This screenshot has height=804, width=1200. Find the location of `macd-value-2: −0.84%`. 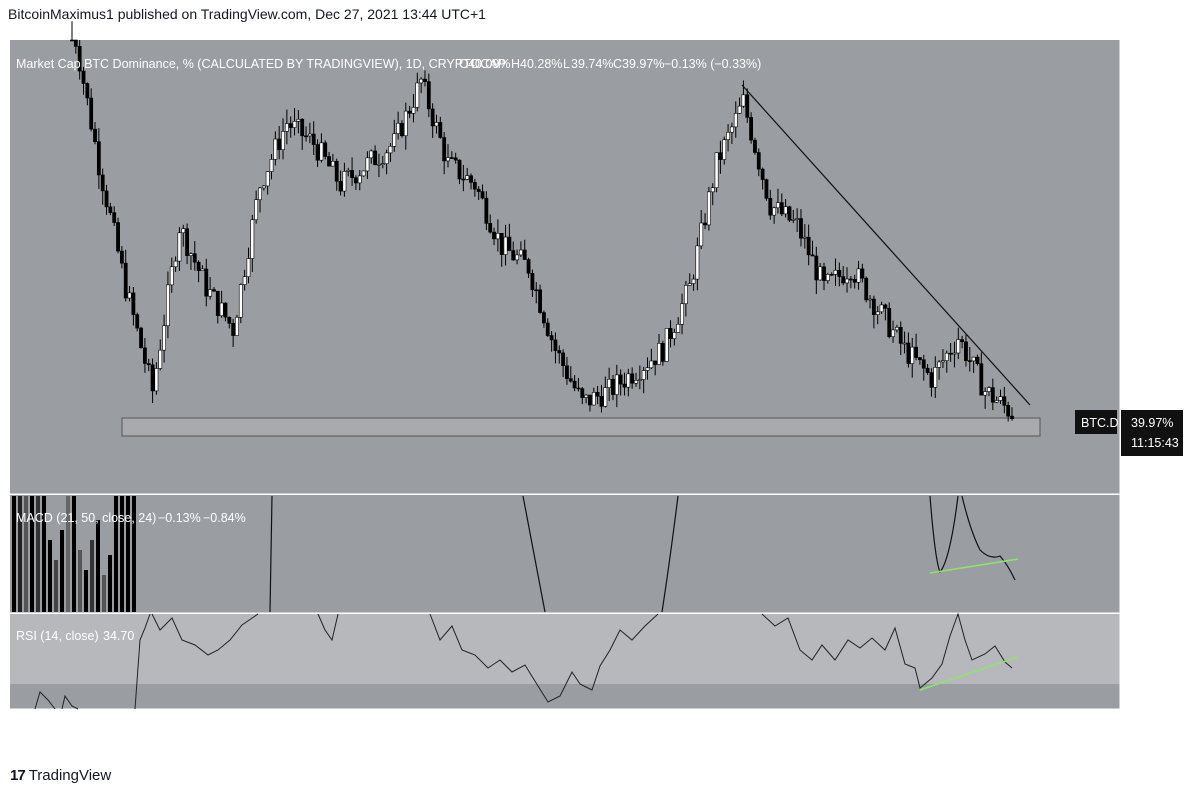

macd-value-2: −0.84% is located at coordinates (224, 518).